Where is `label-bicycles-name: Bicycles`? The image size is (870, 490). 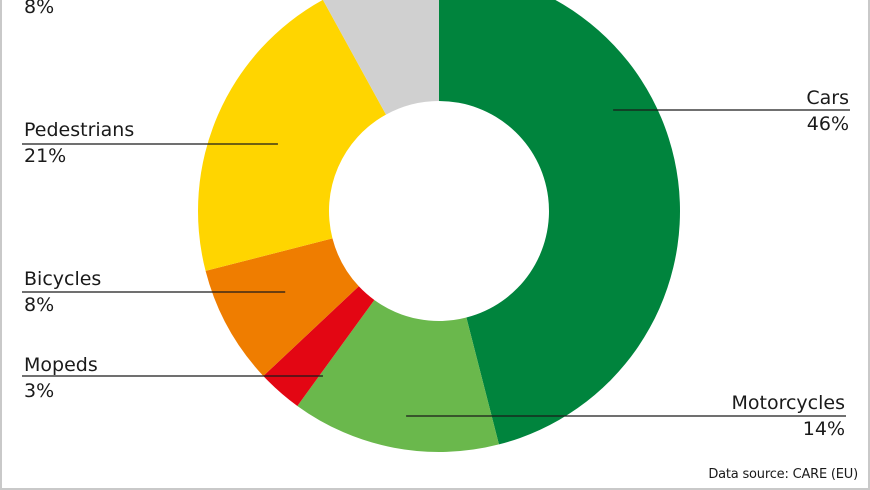 label-bicycles-name: Bicycles is located at coordinates (63, 279).